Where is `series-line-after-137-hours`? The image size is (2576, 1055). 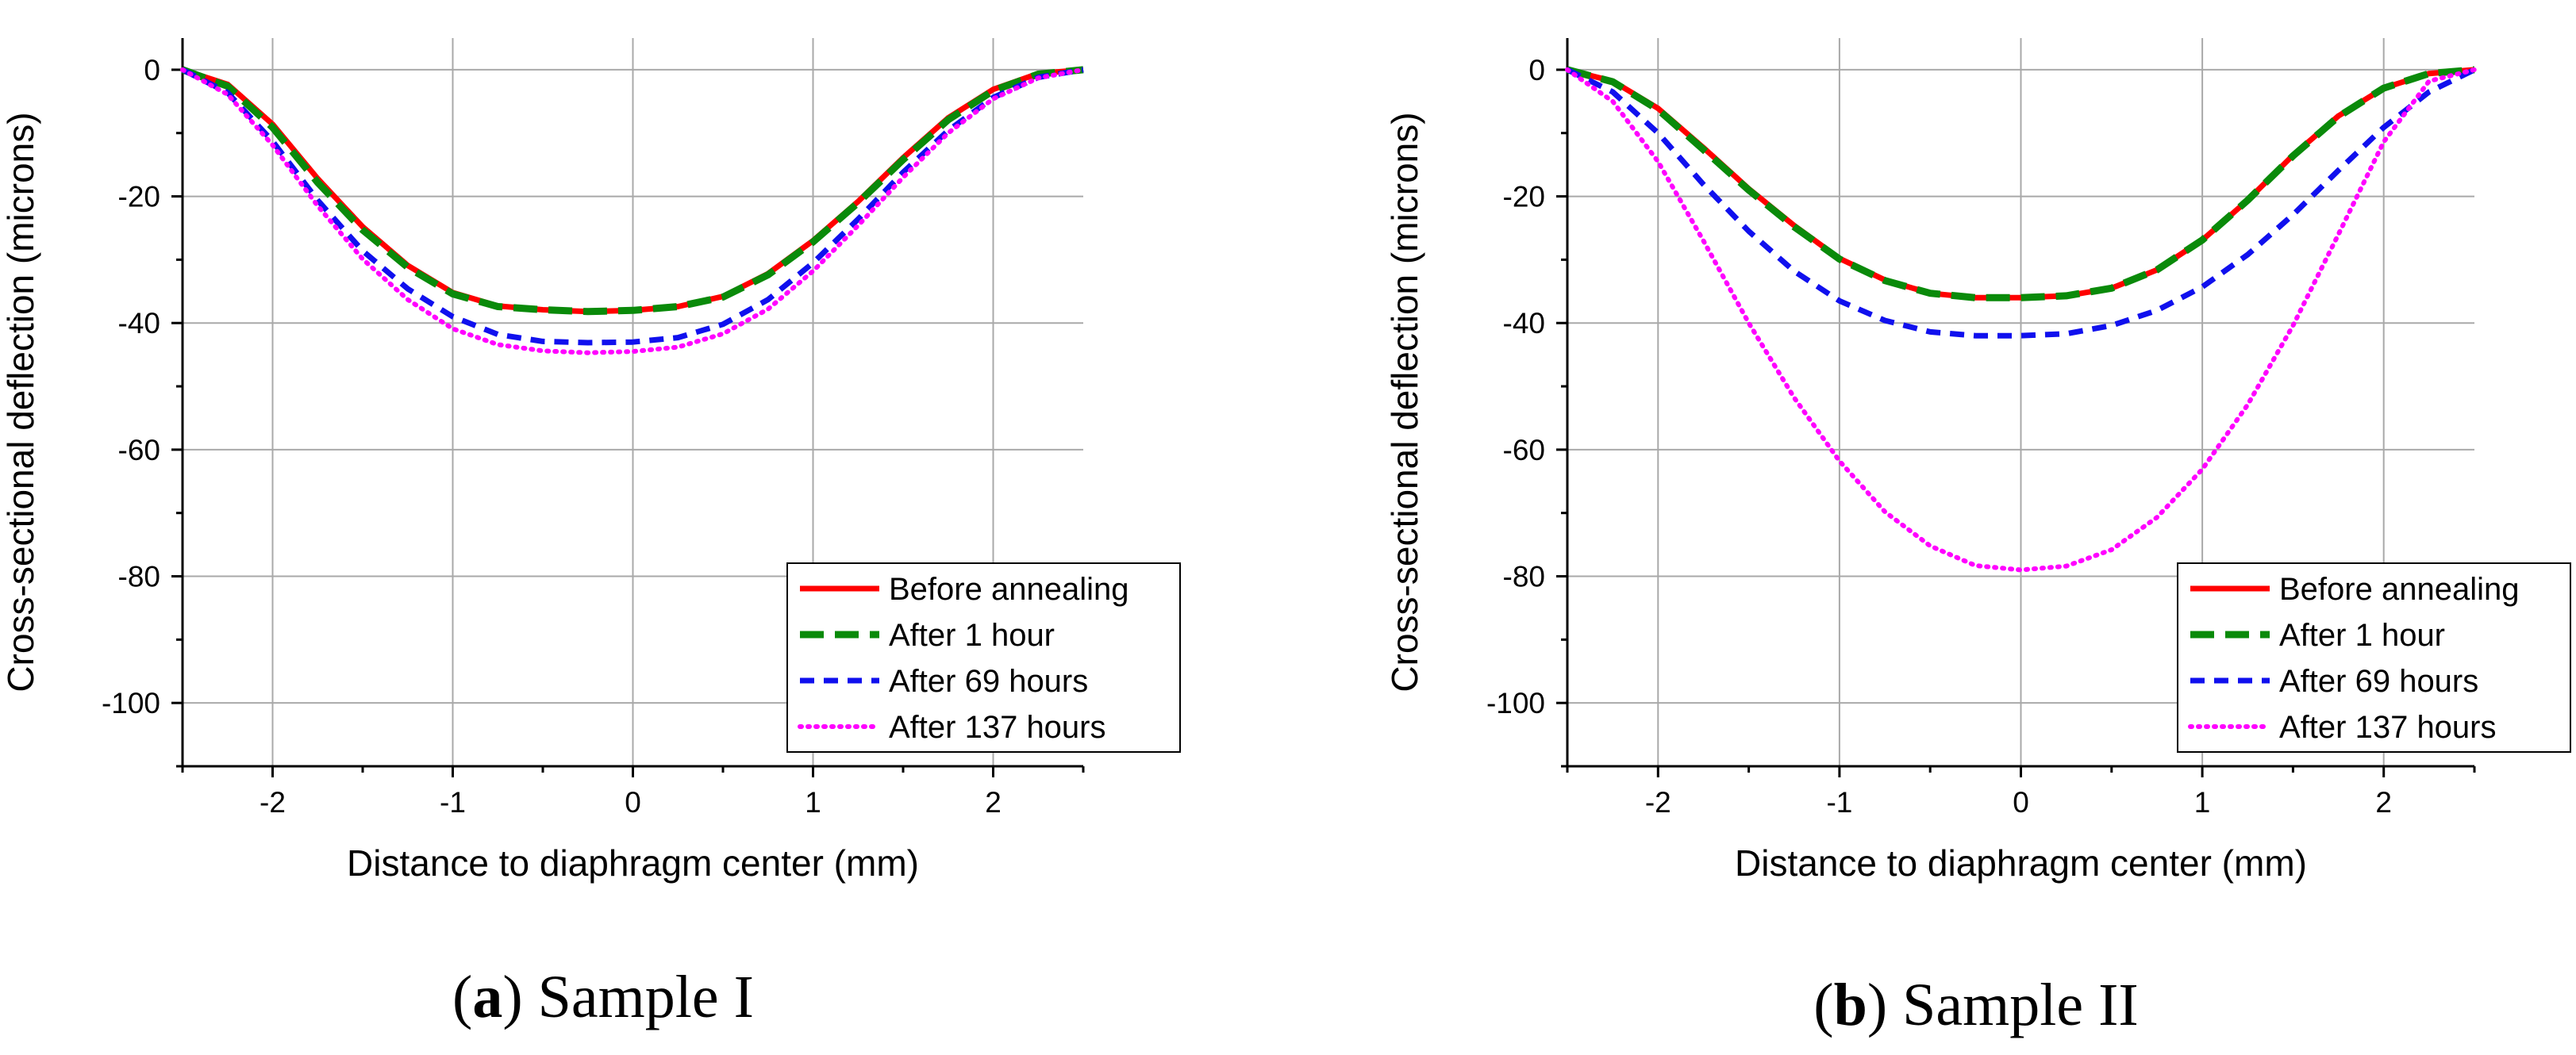
series-line-after-137-hours is located at coordinates (633, 211).